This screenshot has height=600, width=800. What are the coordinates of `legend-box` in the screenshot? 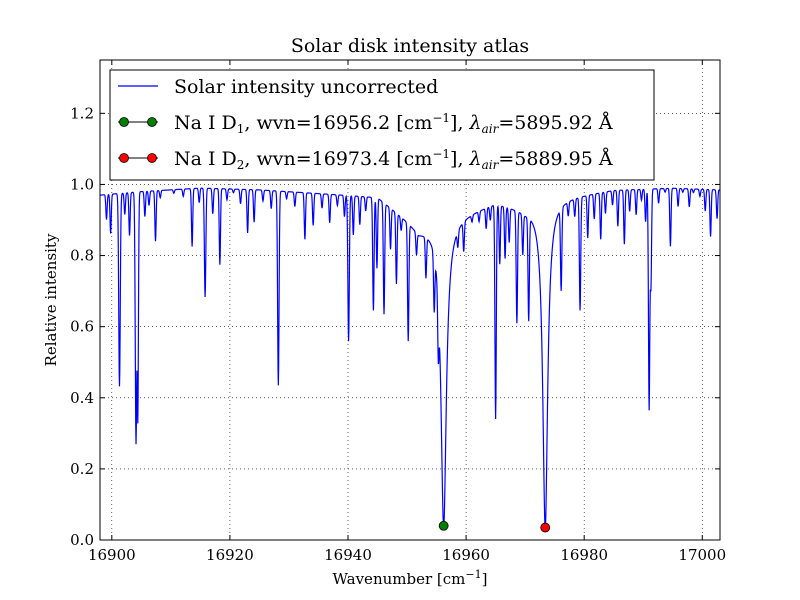 It's located at (382, 125).